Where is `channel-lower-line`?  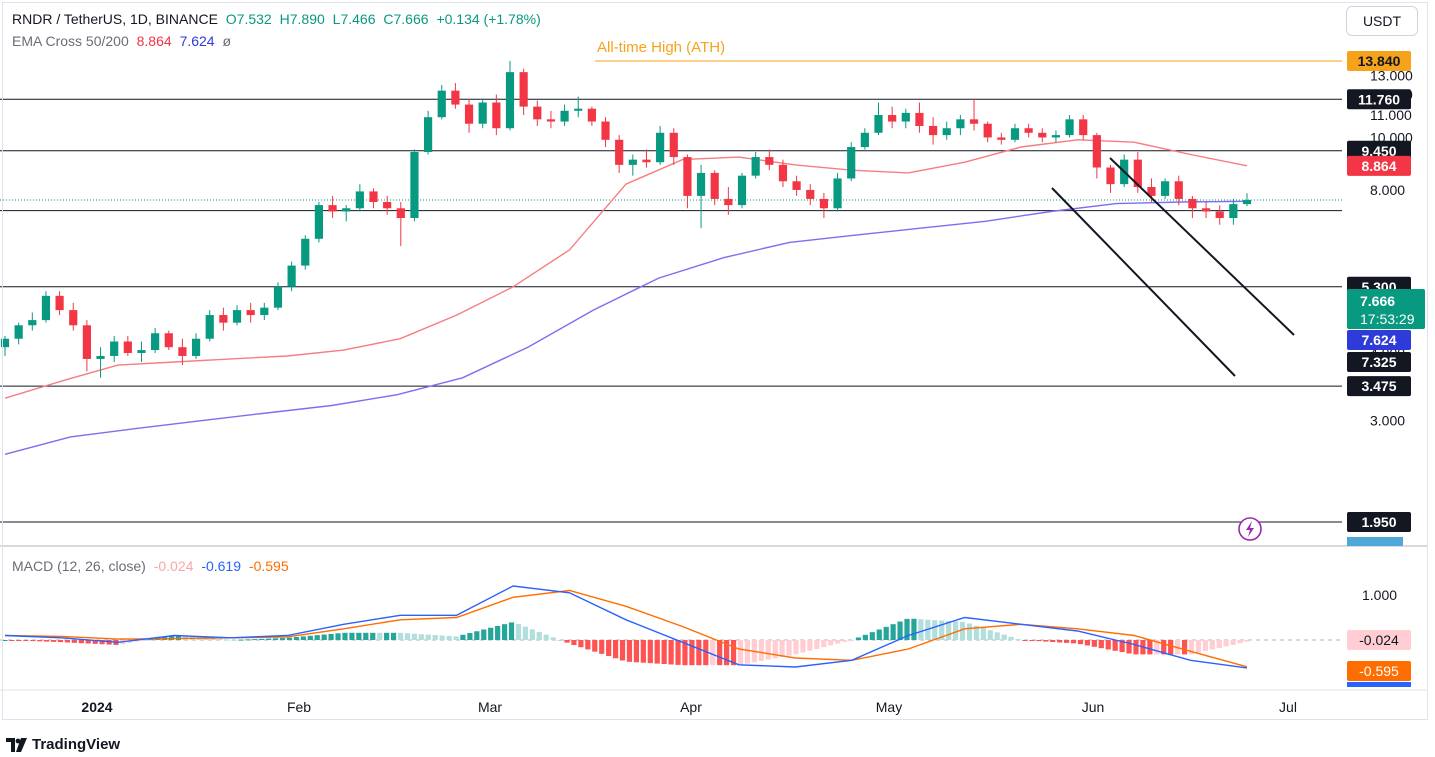 channel-lower-line is located at coordinates (1143, 282).